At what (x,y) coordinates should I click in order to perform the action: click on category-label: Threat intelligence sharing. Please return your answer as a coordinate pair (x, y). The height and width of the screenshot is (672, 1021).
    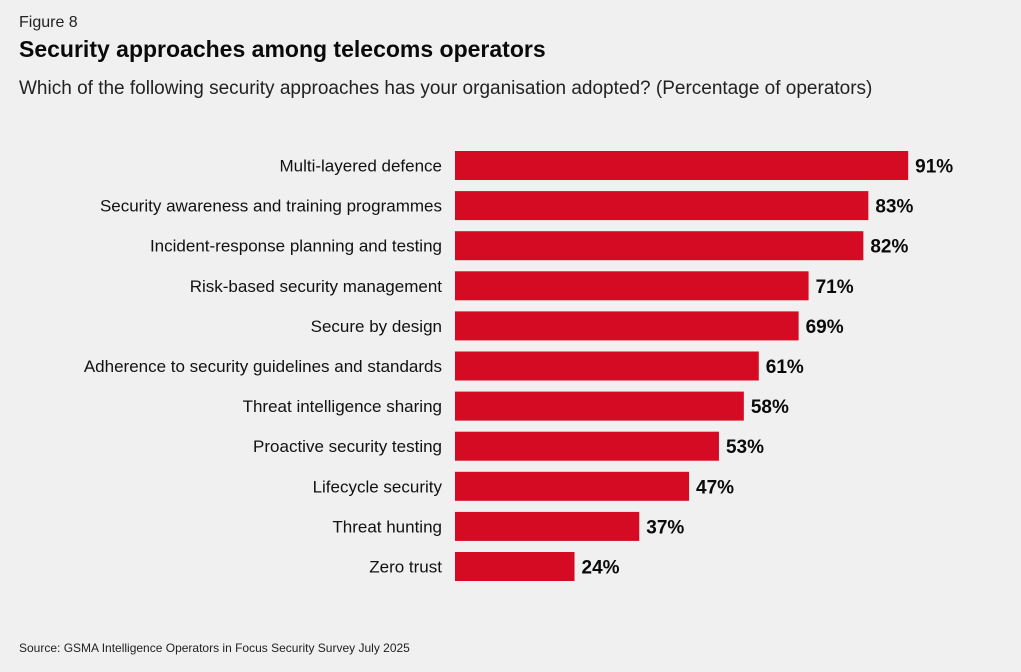
    Looking at the image, I should click on (342, 406).